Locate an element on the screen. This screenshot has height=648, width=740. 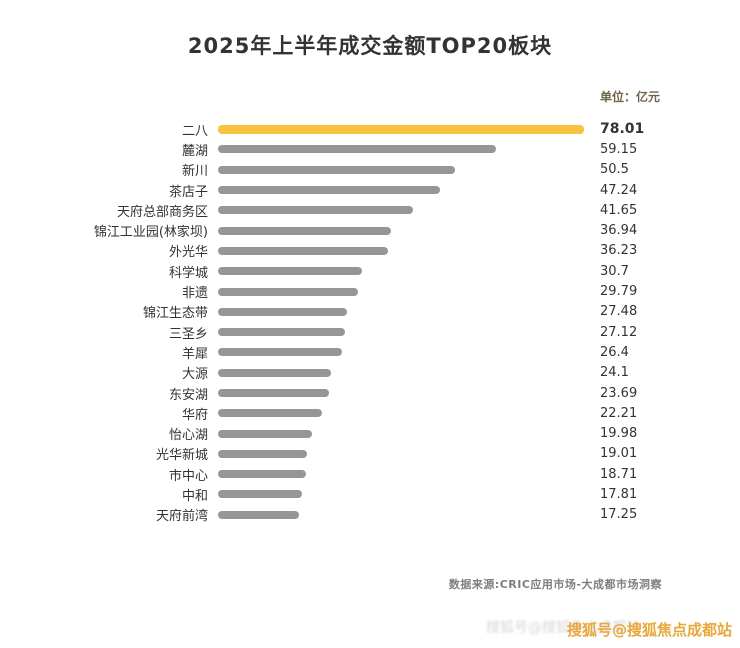
bar-category-label: 东安湖 is located at coordinates (188, 395).